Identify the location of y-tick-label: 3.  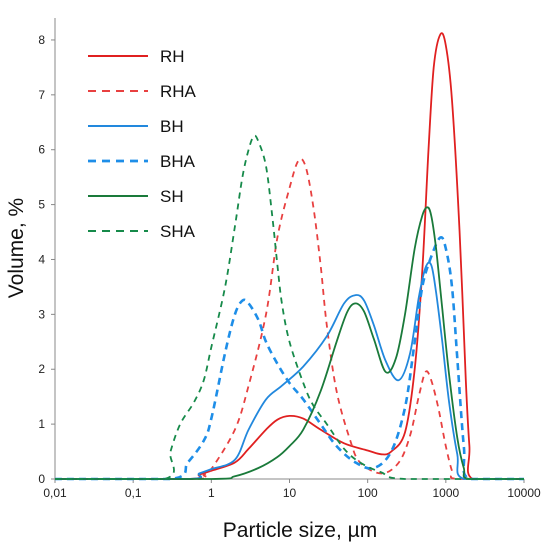
(41, 314).